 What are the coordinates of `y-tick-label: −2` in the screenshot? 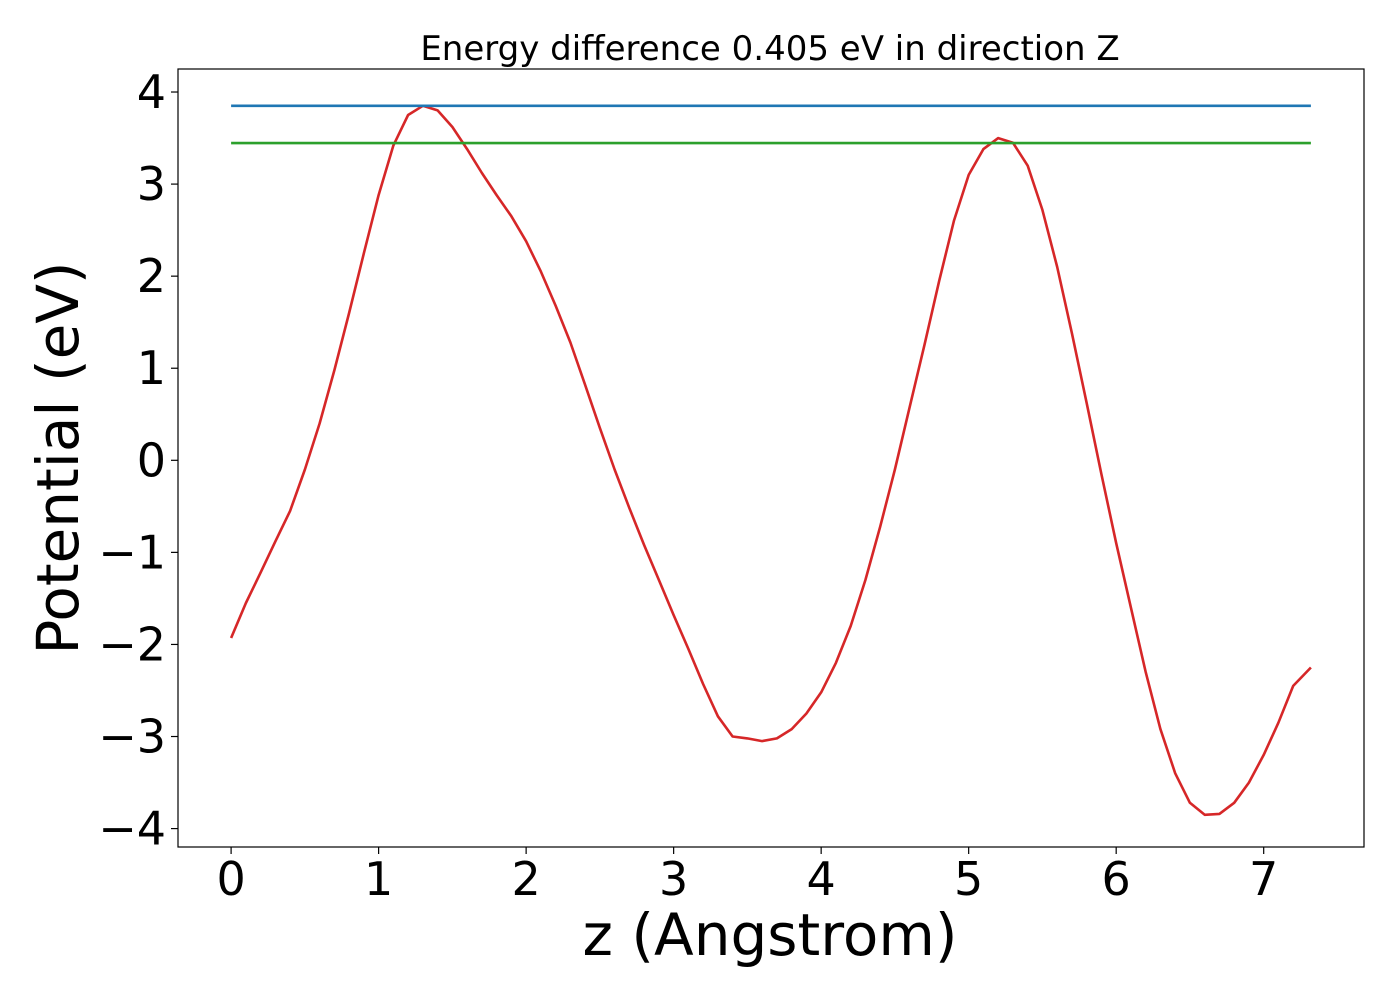 It's located at (132, 644).